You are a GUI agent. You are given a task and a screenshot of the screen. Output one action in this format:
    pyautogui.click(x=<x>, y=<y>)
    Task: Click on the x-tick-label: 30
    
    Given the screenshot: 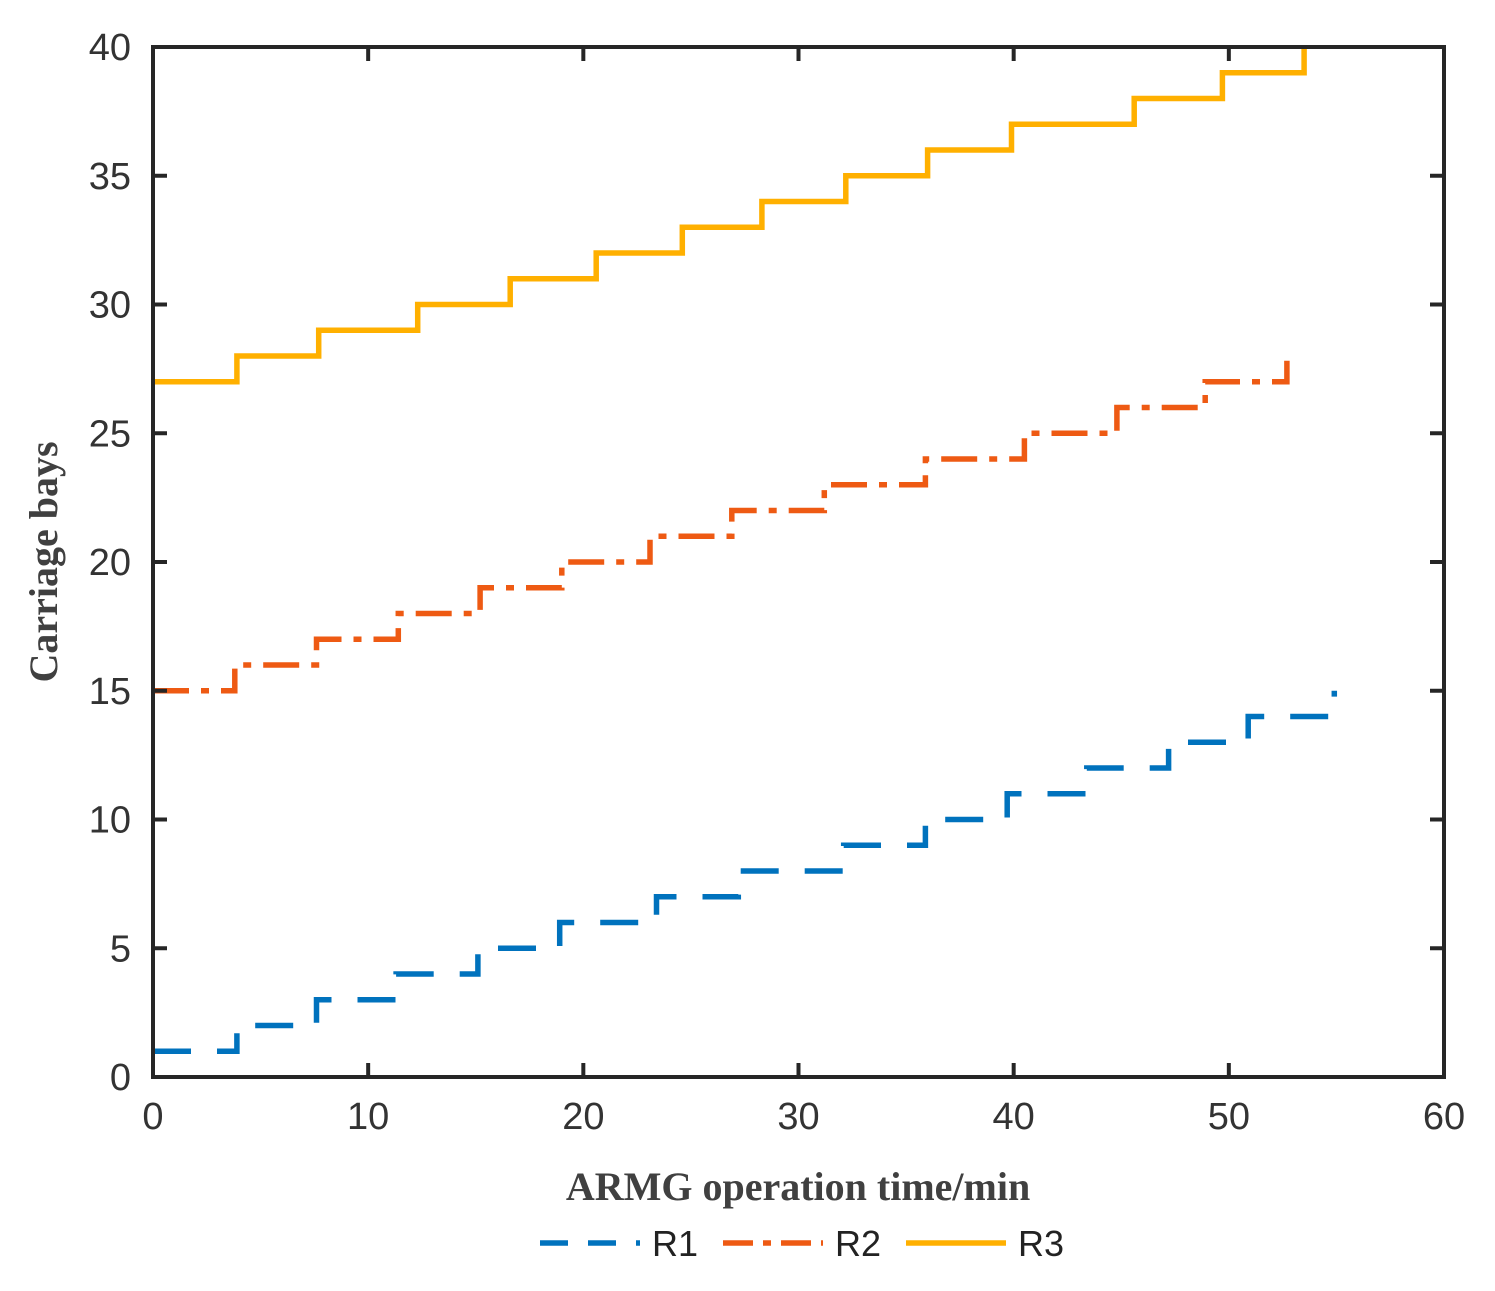 What is the action you would take?
    pyautogui.click(x=798, y=1117)
    